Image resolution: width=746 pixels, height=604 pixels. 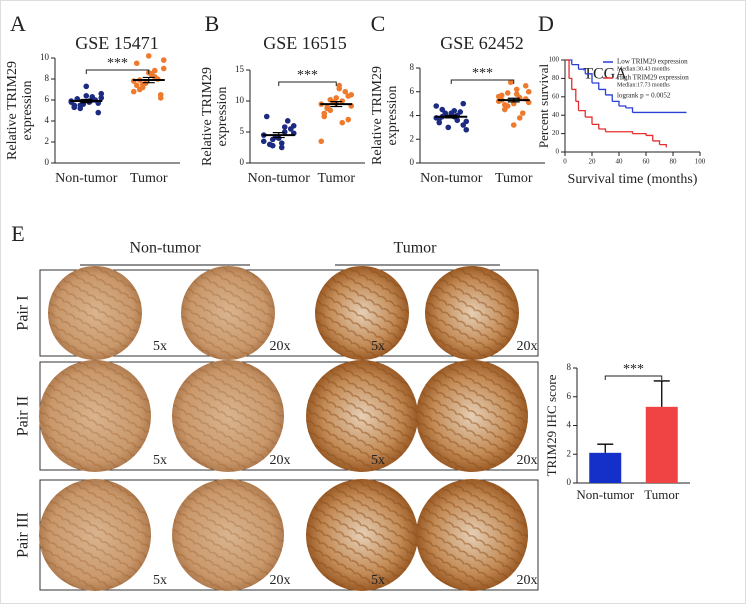 I want to click on x-tick-label: 40, so click(x=620, y=162).